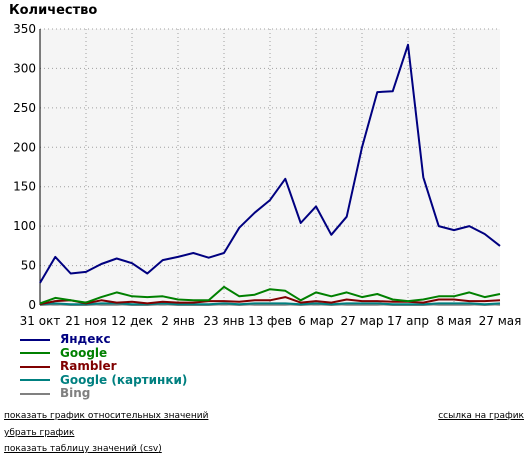 The width and height of the screenshot is (530, 460). Describe the element at coordinates (315, 321) in the screenshot. I see `x-tick-label: 6 мар` at that location.